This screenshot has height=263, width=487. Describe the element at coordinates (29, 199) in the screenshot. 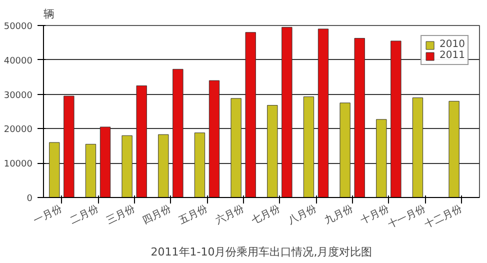

I see `y-tick-label: 0` at that location.